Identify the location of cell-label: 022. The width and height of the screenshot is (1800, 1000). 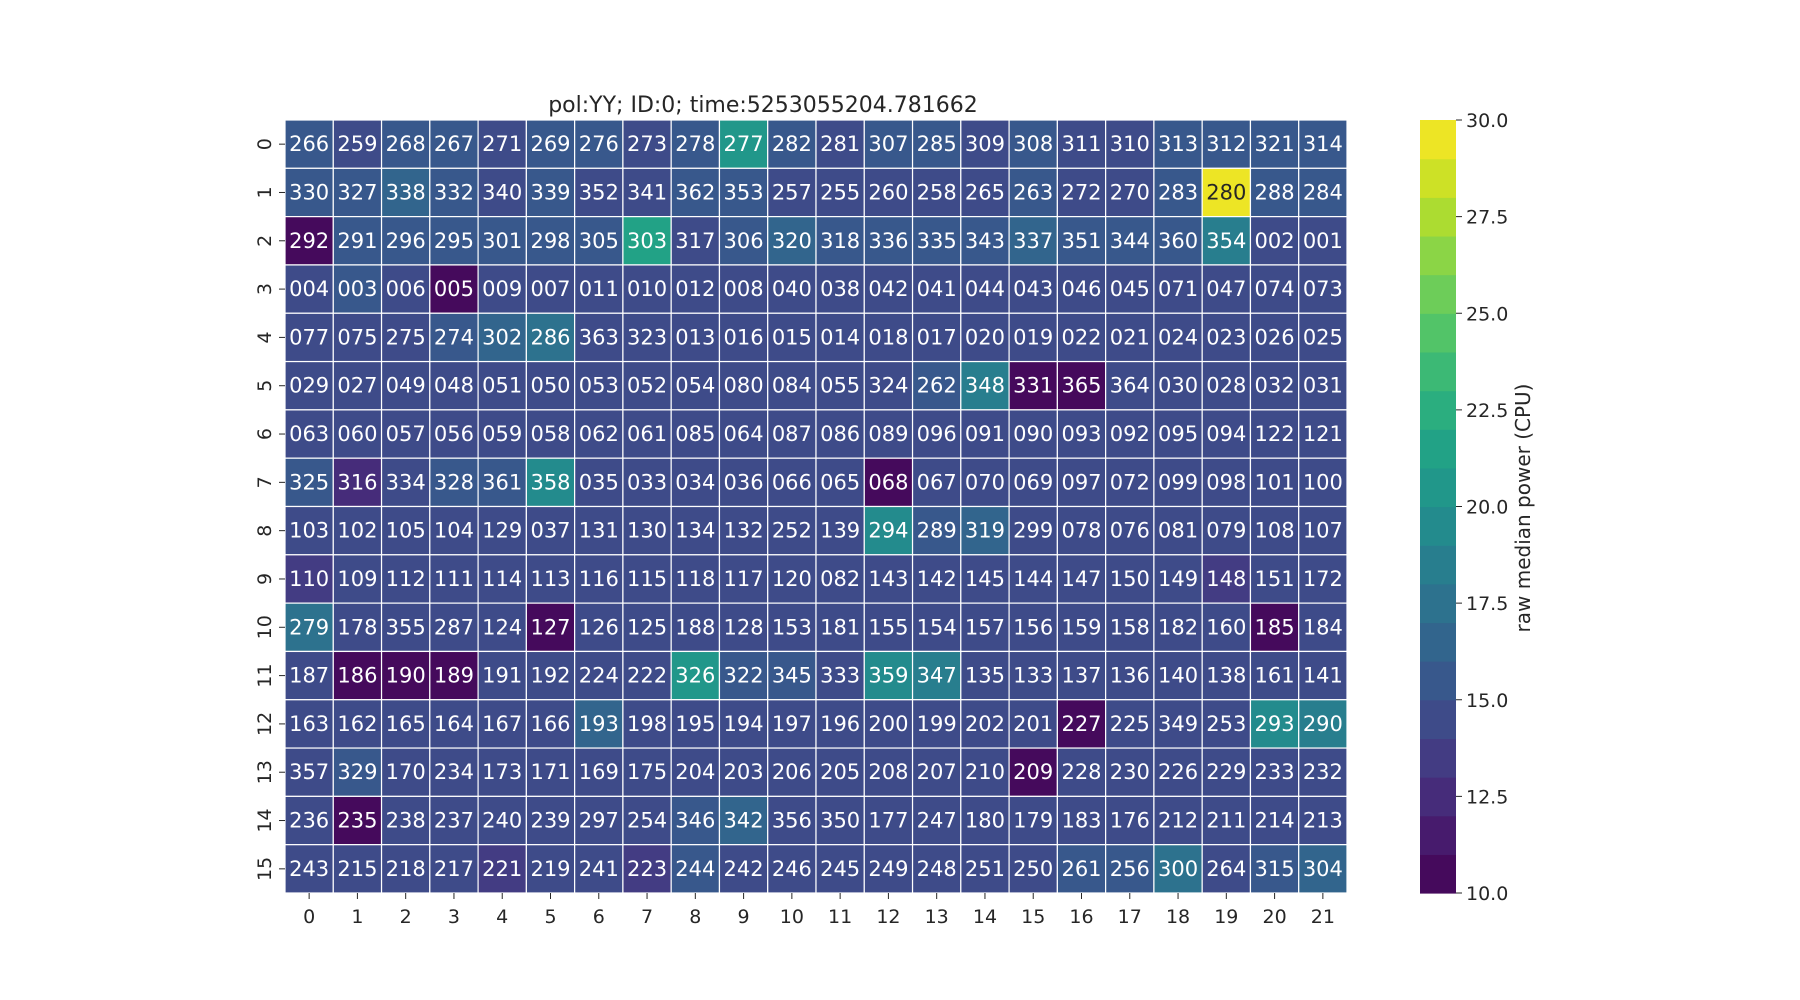
(1081, 337).